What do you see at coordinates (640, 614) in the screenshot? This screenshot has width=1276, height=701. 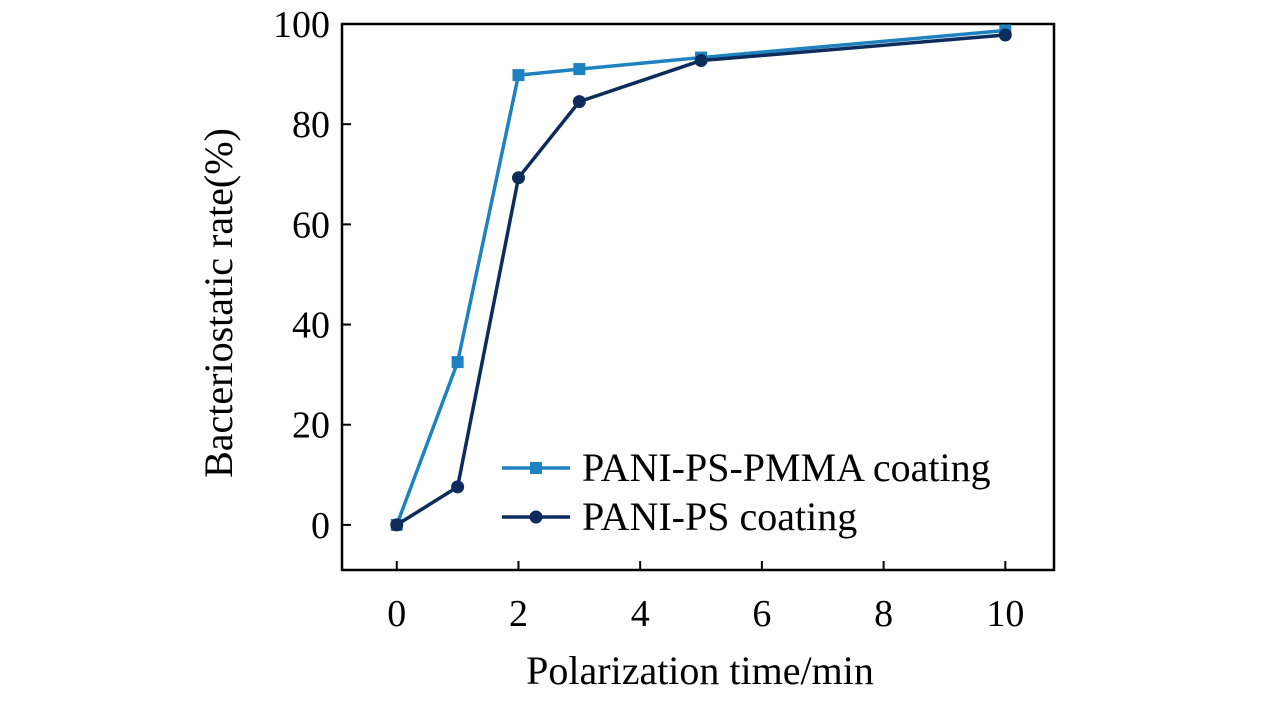 I see `x-tick-label: 4` at bounding box center [640, 614].